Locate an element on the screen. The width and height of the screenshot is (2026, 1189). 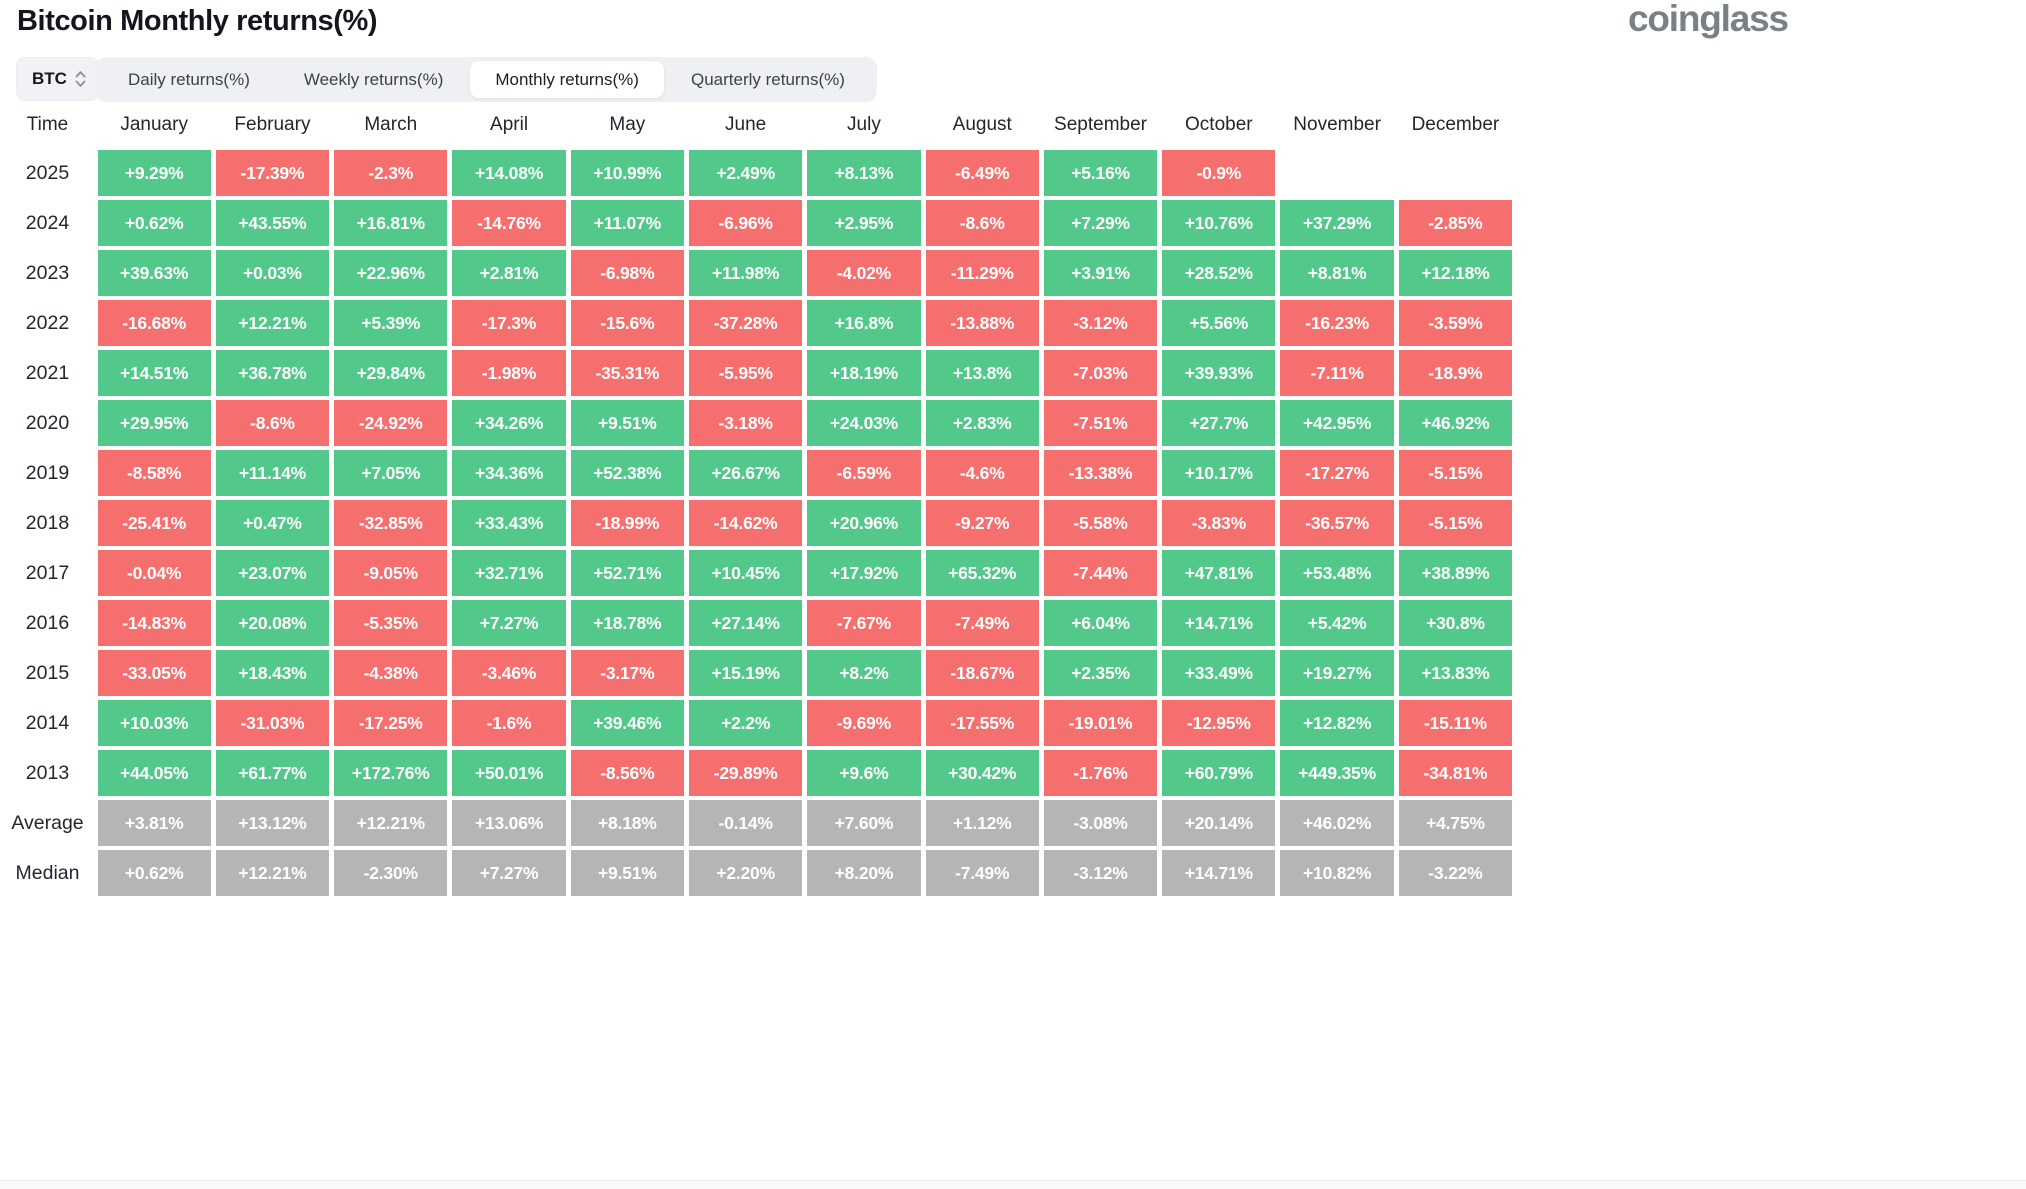
page-title: Bitcoin Monthly returns(%) is located at coordinates (197, 21).